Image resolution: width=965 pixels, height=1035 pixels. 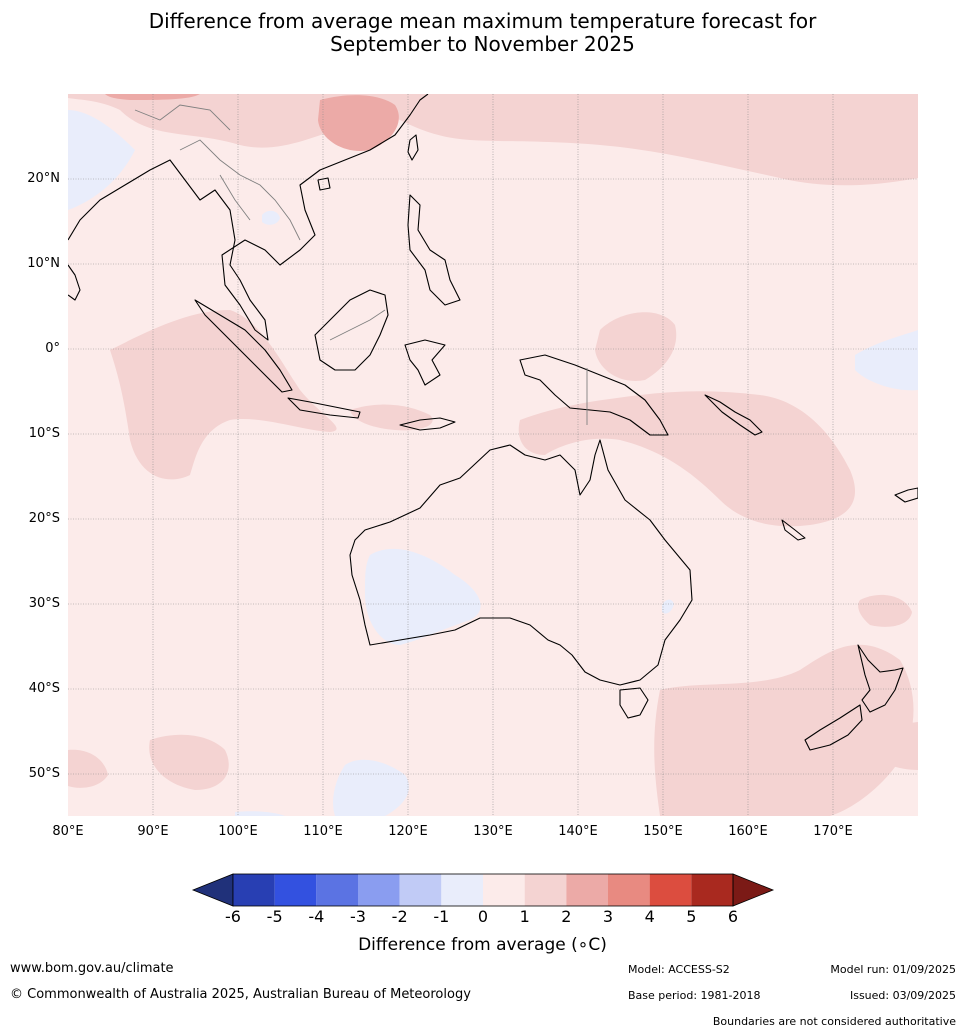 What do you see at coordinates (408, 831) in the screenshot?
I see `lon-label-120e: 120°E` at bounding box center [408, 831].